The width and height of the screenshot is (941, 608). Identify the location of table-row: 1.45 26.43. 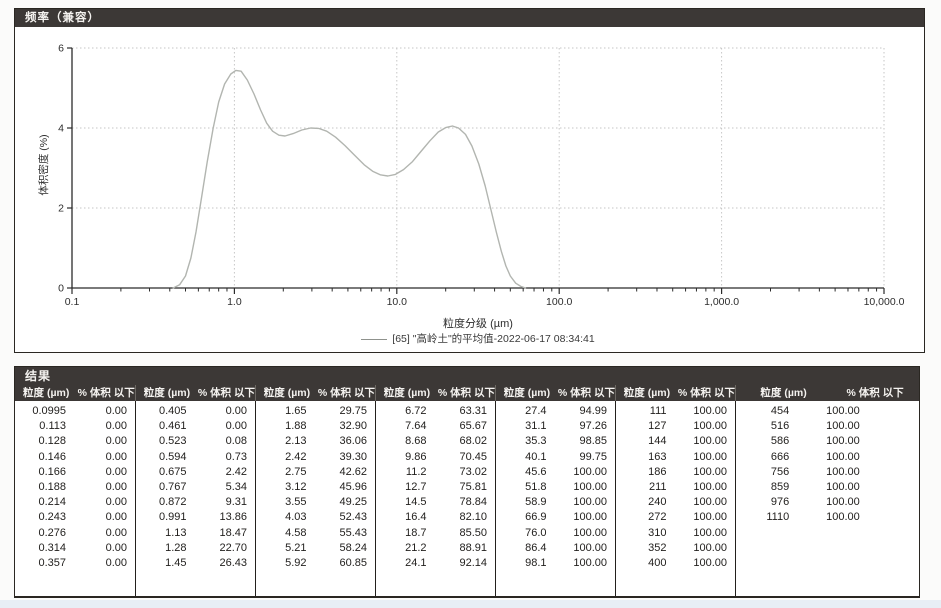
(195, 563).